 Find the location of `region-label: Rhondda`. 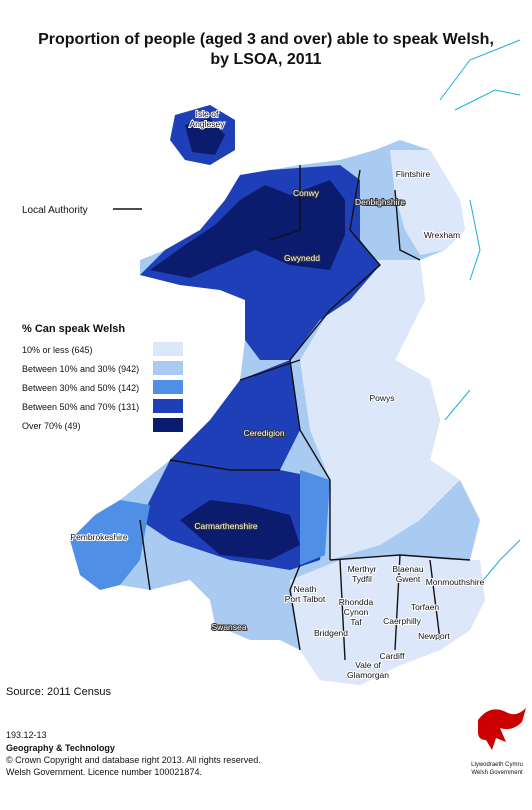

region-label: Rhondda is located at coordinates (356, 602).